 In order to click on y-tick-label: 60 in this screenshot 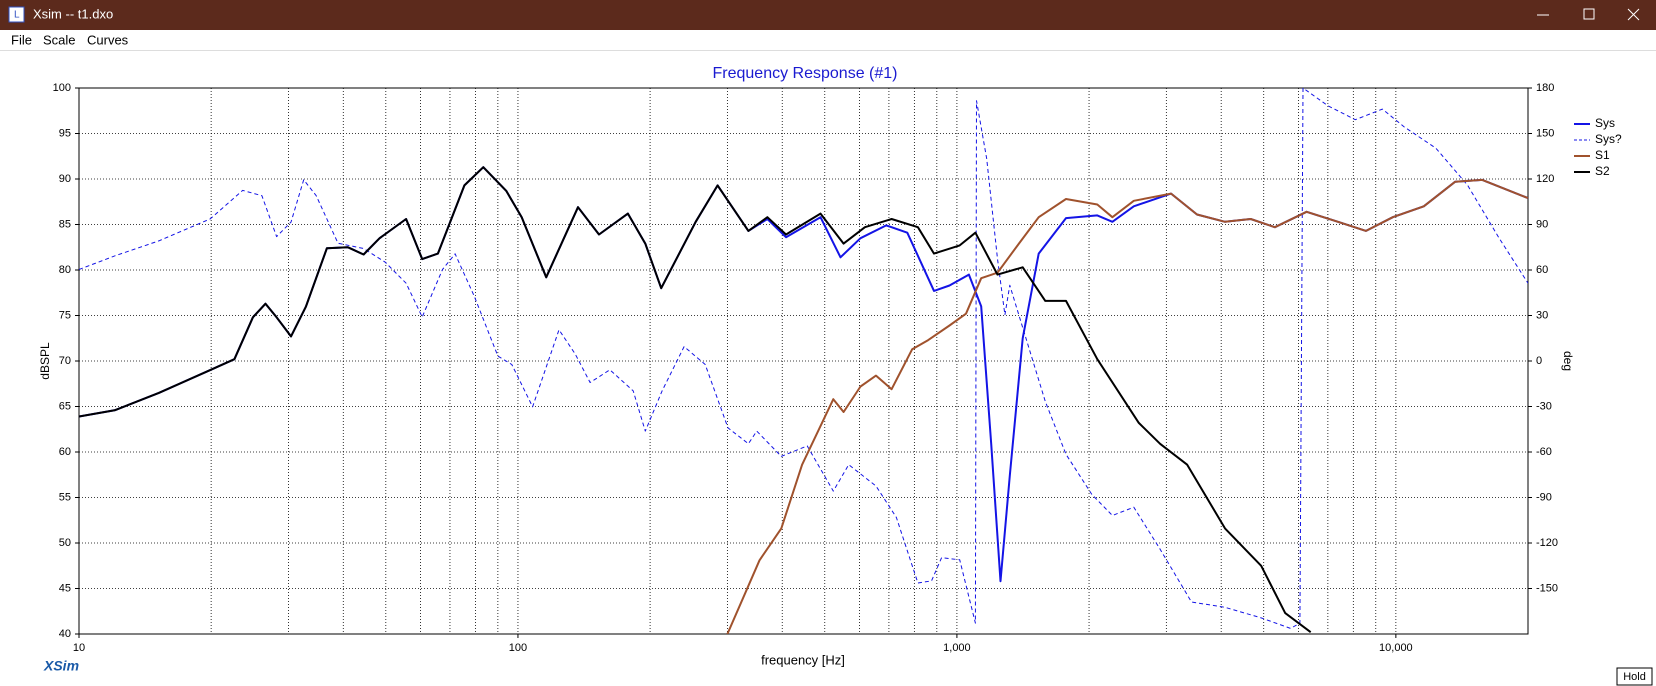, I will do `click(65, 452)`.